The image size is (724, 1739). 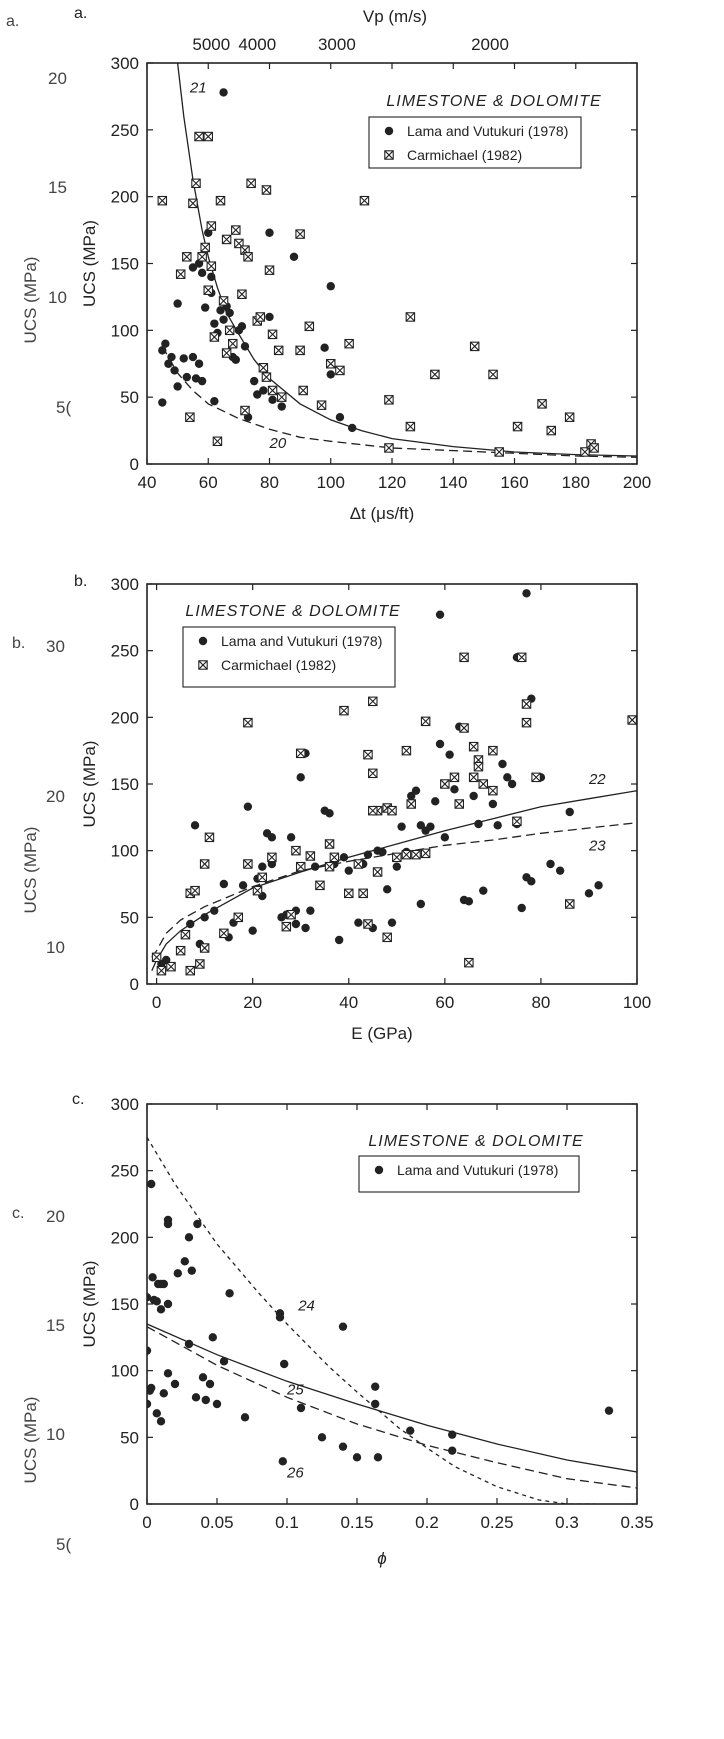 What do you see at coordinates (540, 1002) in the screenshot?
I see `x-tick-label: 80` at bounding box center [540, 1002].